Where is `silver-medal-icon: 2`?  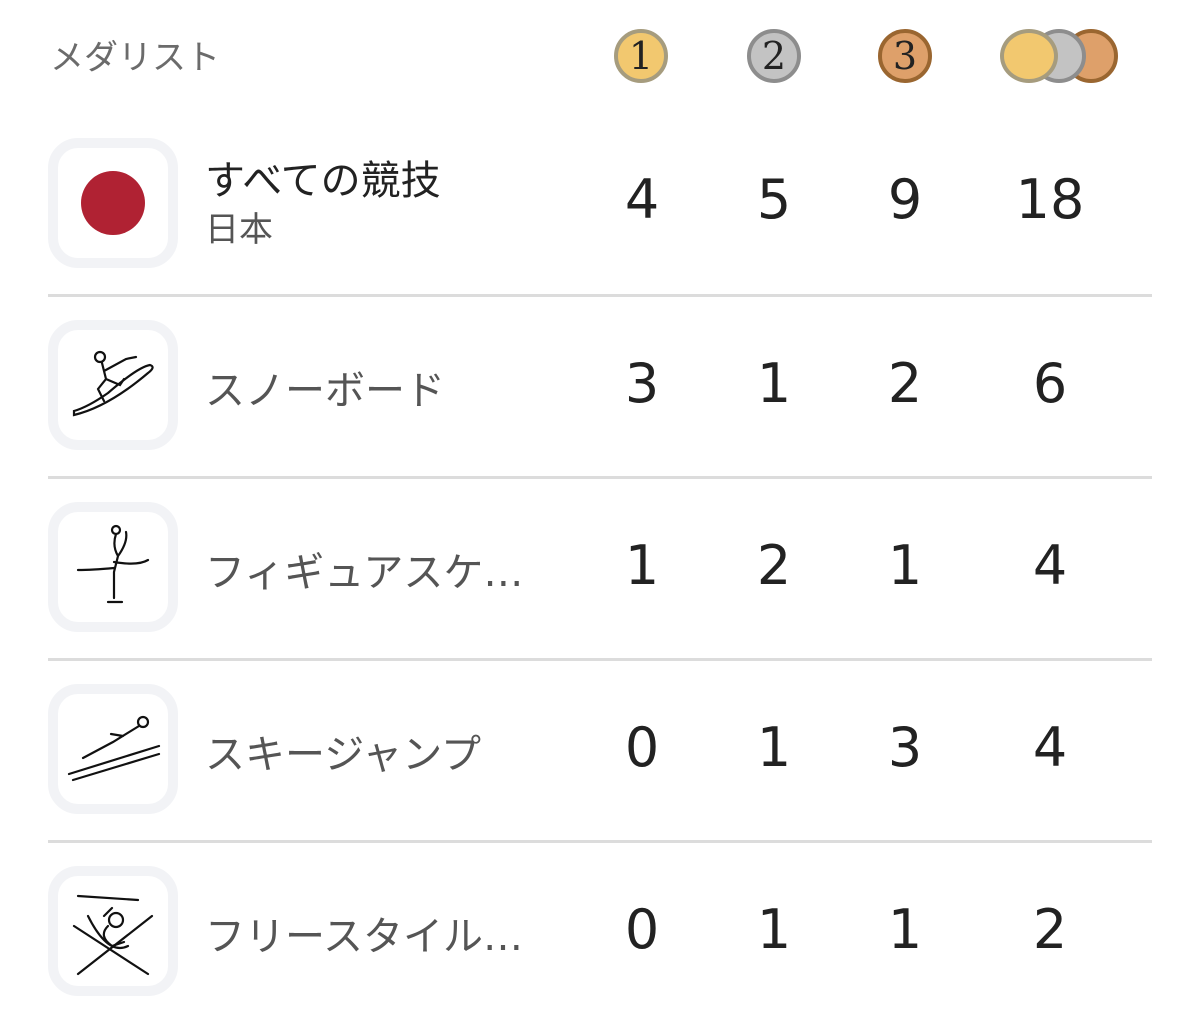
silver-medal-icon: 2 is located at coordinates (774, 56).